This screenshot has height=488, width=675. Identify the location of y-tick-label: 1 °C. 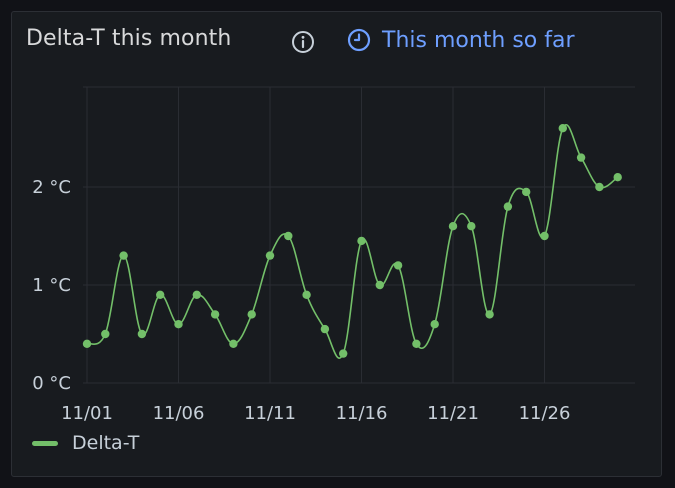
(51, 285).